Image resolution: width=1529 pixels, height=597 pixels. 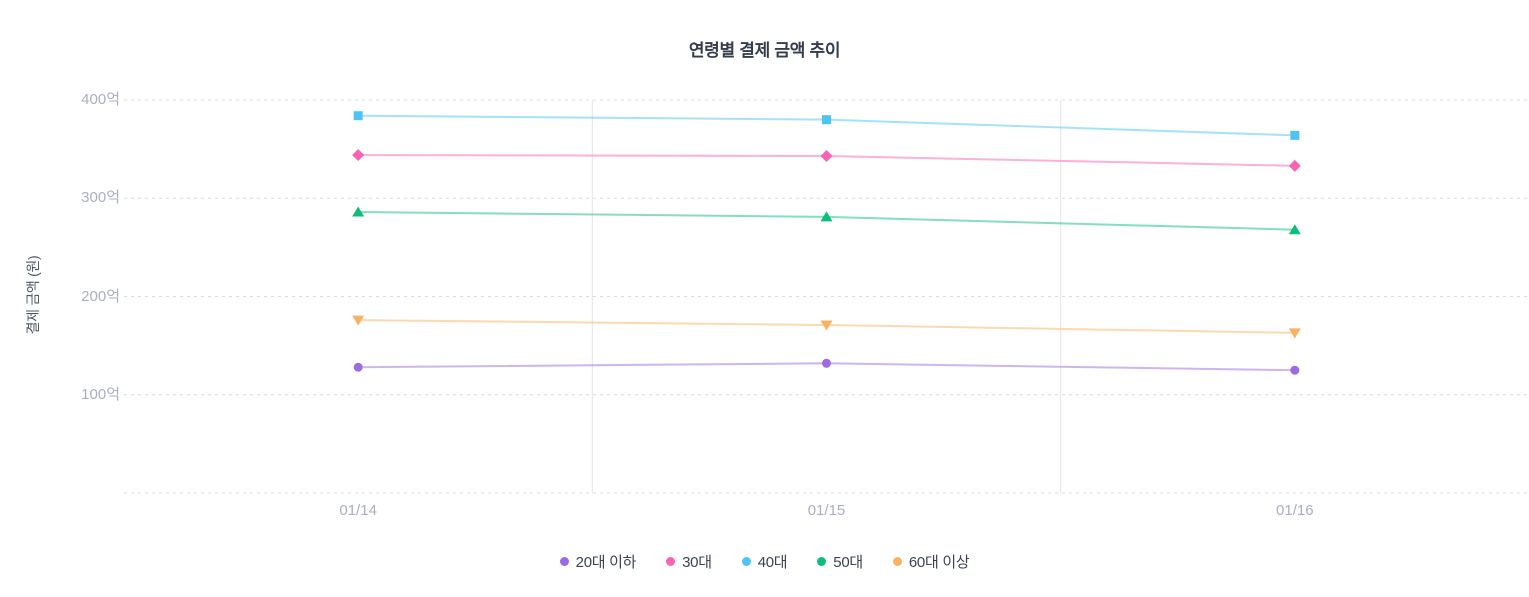 I want to click on y-tick-label: 200억, so click(x=100, y=296).